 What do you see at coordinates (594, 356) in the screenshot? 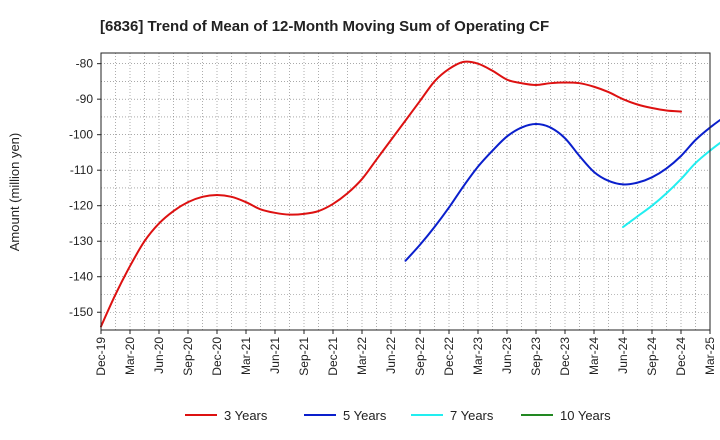
I see `x-tick-label: Mar-24` at bounding box center [594, 356].